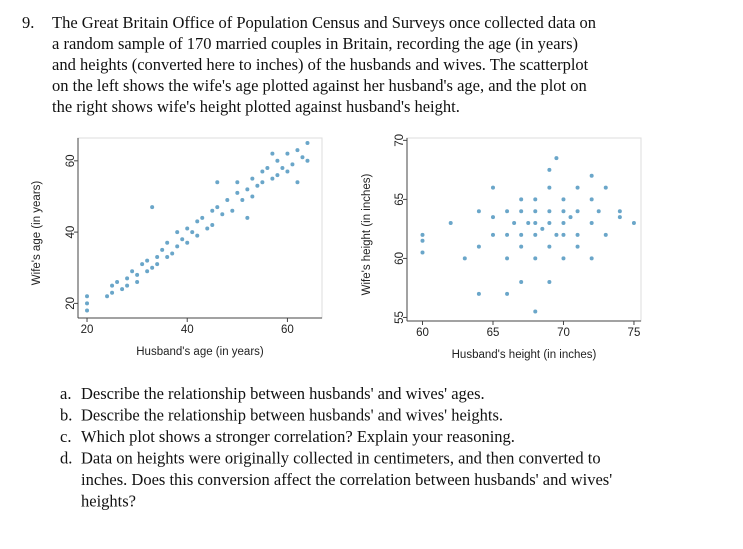 The width and height of the screenshot is (743, 549). Describe the element at coordinates (187, 330) in the screenshot. I see `x-tick-label: 40` at that location.